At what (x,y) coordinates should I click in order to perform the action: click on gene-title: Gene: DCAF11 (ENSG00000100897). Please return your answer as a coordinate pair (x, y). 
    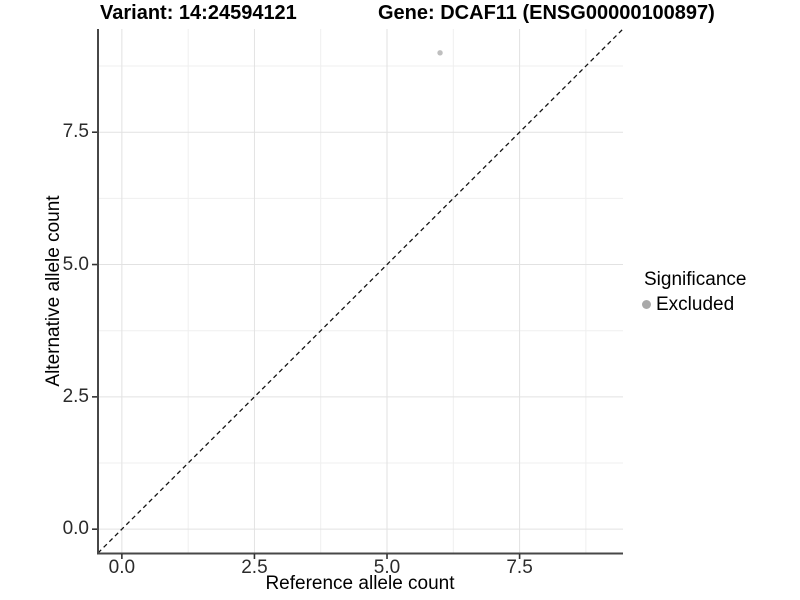
    Looking at the image, I should click on (546, 13).